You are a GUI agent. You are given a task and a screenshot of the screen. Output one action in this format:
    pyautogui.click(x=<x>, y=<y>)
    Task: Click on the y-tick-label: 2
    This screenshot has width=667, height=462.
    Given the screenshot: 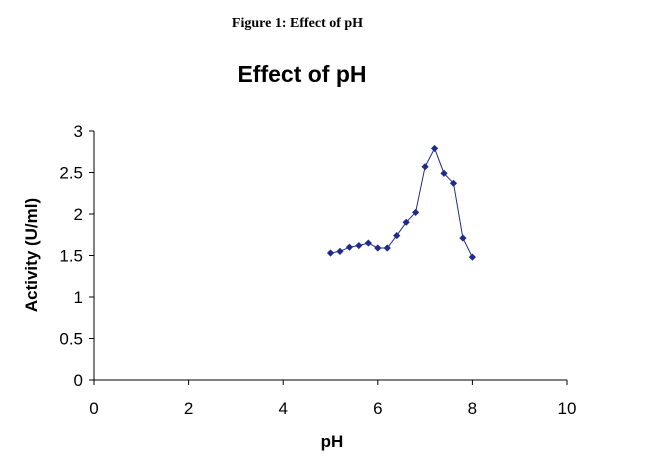 What is the action you would take?
    pyautogui.click(x=78, y=214)
    